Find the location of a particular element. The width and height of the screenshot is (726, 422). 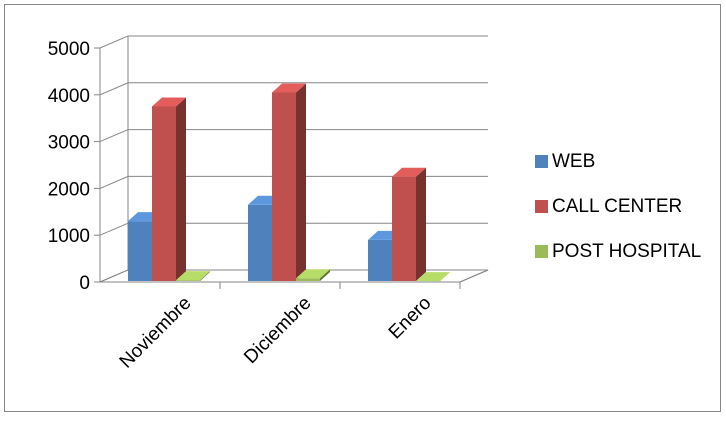

y-tick-label: 3000 is located at coordinates (69, 143).